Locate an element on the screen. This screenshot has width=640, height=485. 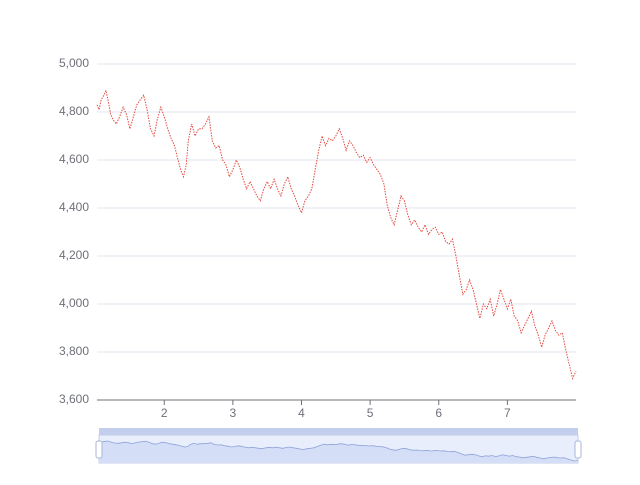
y-tick-label: 4,200 is located at coordinates (74, 255).